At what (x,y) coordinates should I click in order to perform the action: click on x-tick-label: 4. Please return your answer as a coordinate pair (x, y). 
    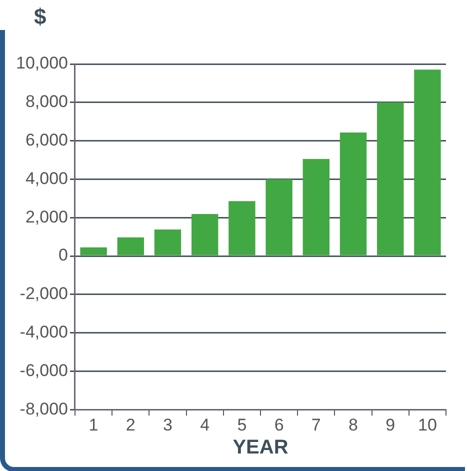
    Looking at the image, I should click on (205, 424).